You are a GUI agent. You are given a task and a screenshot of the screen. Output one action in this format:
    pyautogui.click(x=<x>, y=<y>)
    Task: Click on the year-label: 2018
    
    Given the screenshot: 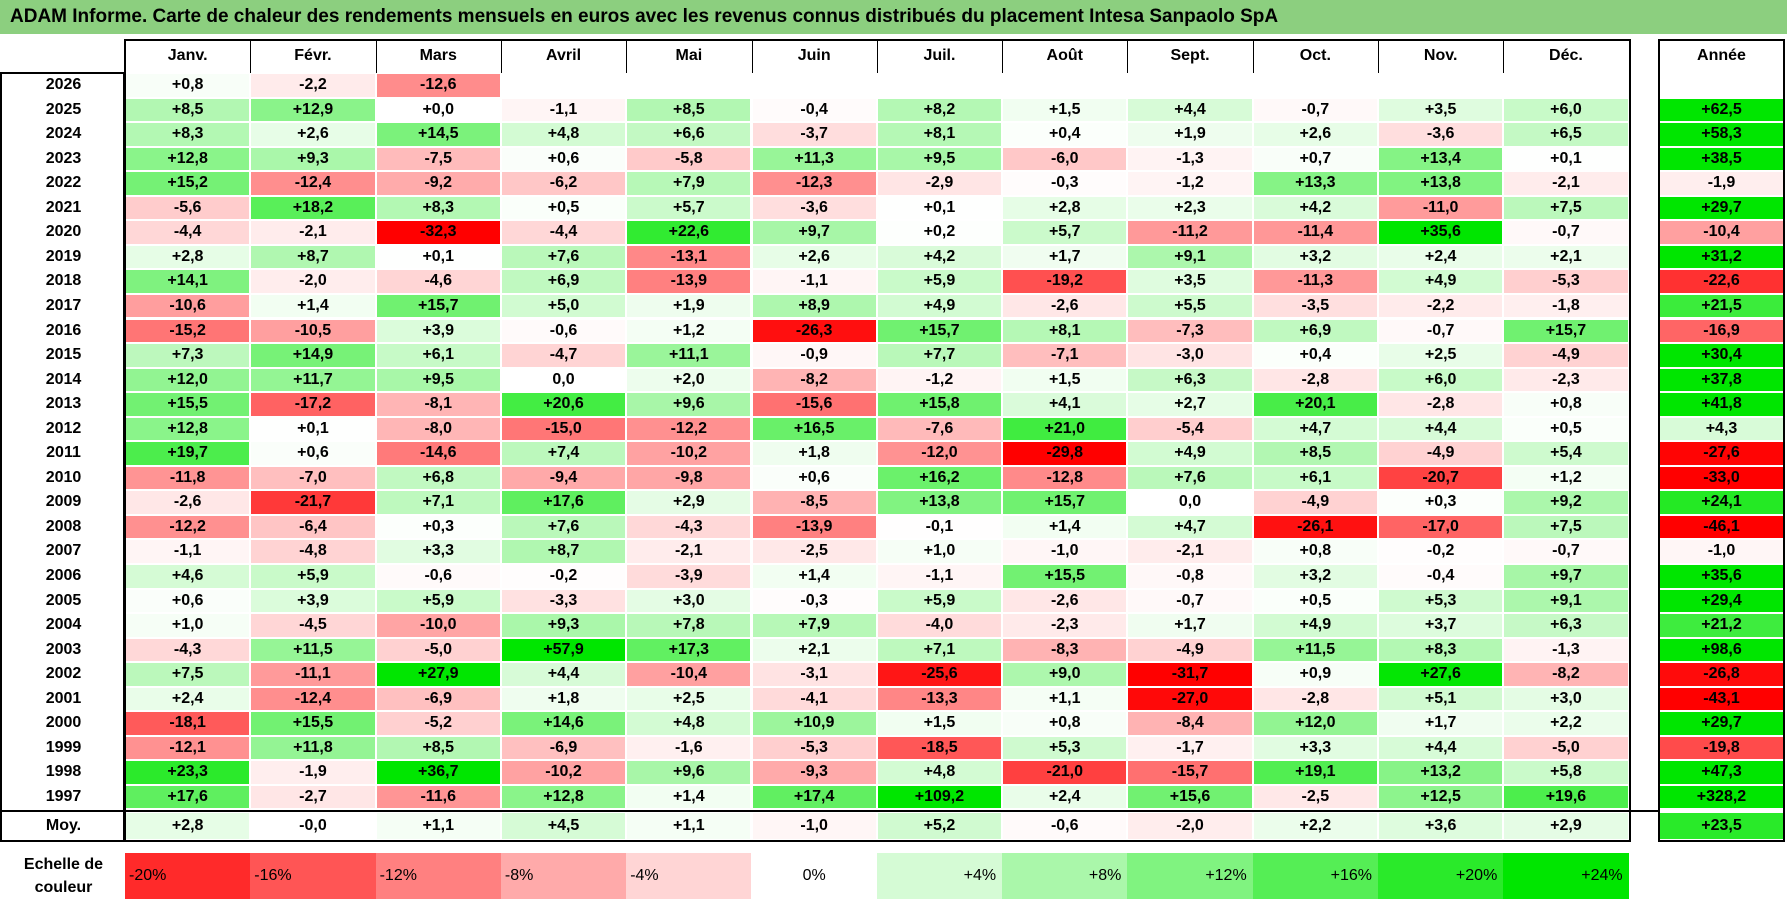 What is the action you would take?
    pyautogui.click(x=63, y=281)
    